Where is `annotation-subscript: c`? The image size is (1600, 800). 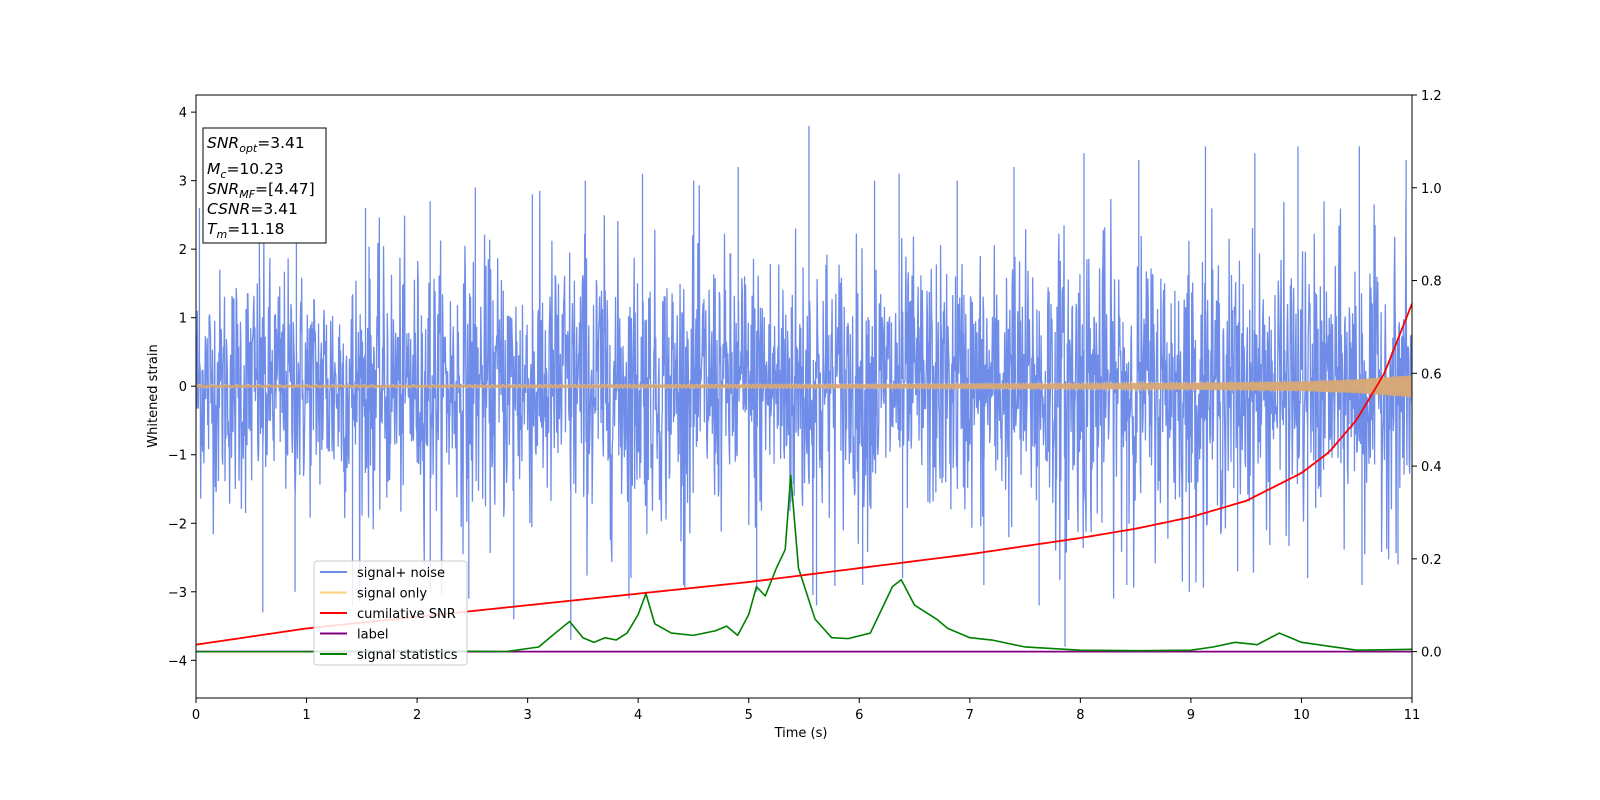 annotation-subscript: c is located at coordinates (223, 174).